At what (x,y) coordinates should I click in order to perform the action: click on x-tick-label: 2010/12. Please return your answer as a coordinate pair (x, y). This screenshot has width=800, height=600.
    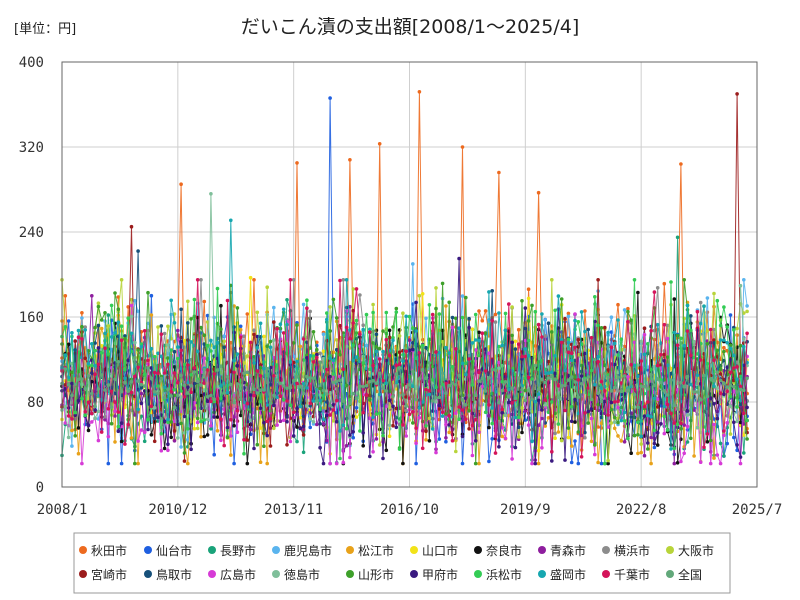
    Looking at the image, I should click on (177, 510).